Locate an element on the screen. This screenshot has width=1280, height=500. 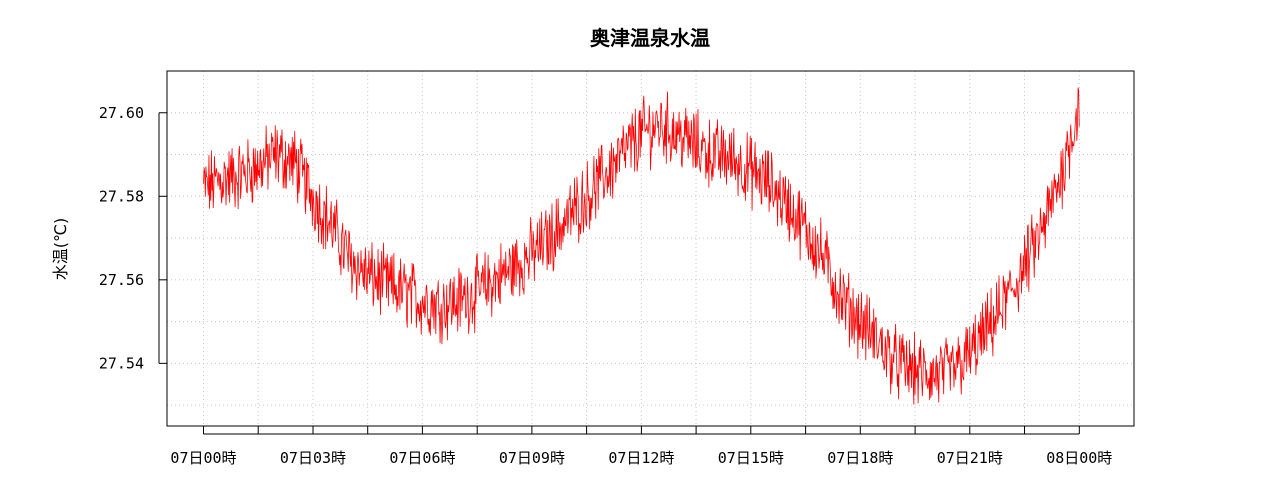
y-tick-label: 27.58 is located at coordinates (121, 196).